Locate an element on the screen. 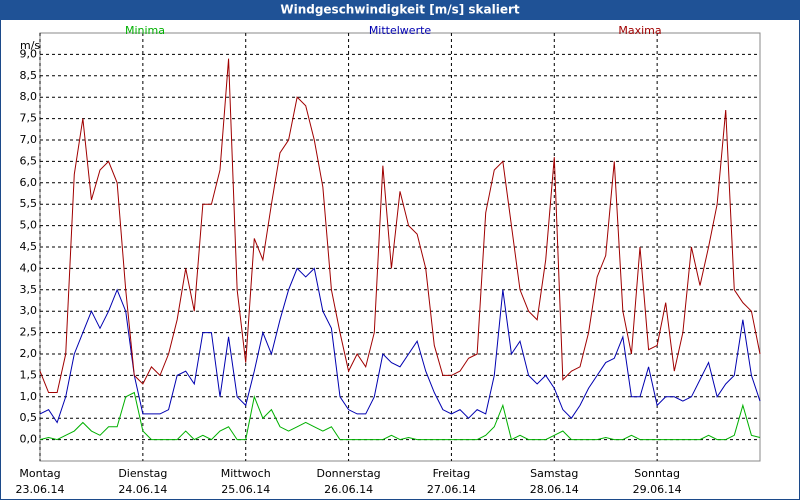 This screenshot has height=500, width=800. y-tick-label: 2,0 is located at coordinates (29, 353).